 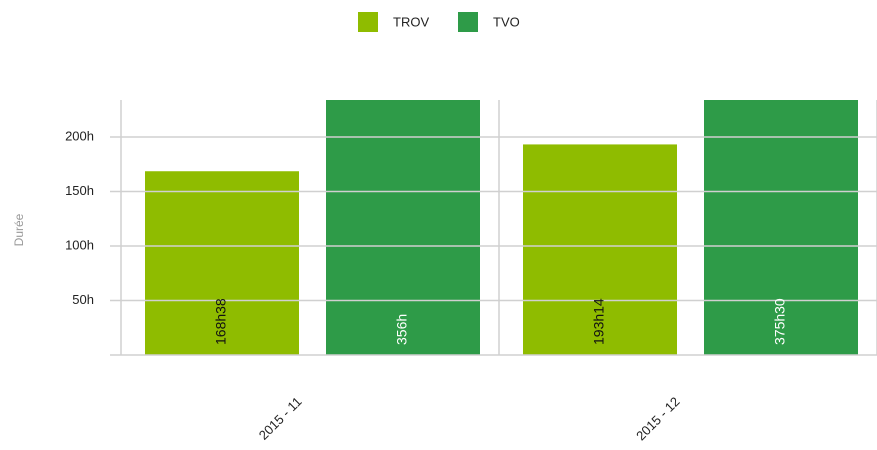 What do you see at coordinates (506, 21) in the screenshot?
I see `legend-label: TVO` at bounding box center [506, 21].